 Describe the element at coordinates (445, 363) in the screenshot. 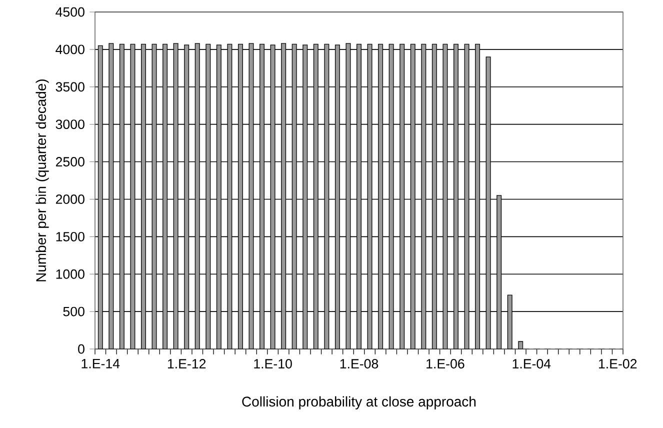

I see `x-tick-label: 1.E-06` at that location.